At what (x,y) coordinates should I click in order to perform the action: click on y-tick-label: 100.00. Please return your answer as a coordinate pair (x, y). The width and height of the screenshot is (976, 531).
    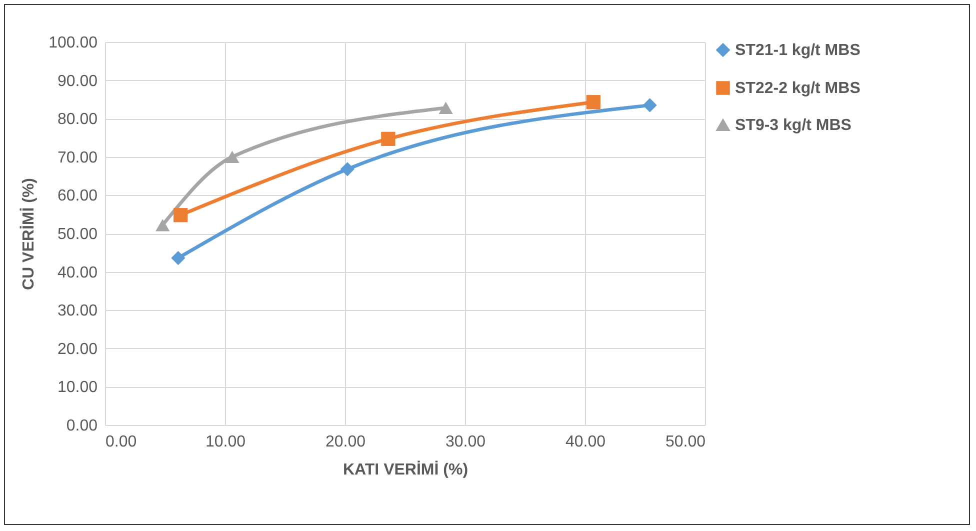
    Looking at the image, I should click on (73, 43).